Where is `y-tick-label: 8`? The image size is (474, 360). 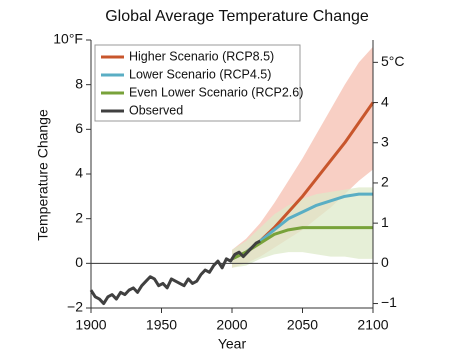
y-tick-label: 8 is located at coordinates (79, 83).